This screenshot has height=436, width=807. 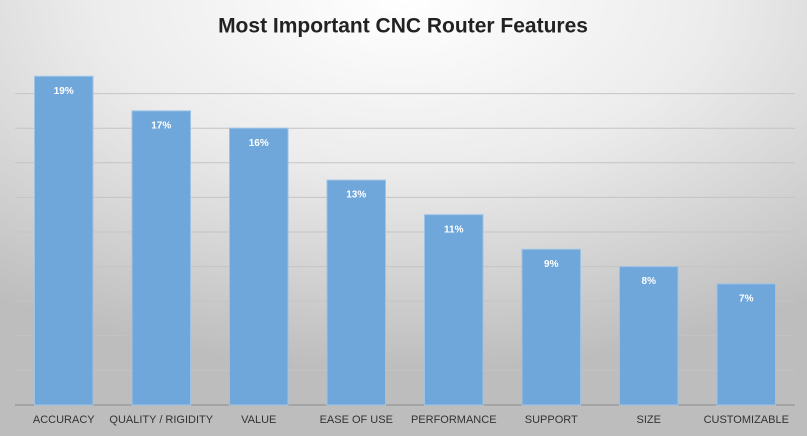 What do you see at coordinates (649, 281) in the screenshot?
I see `data-label: 8%` at bounding box center [649, 281].